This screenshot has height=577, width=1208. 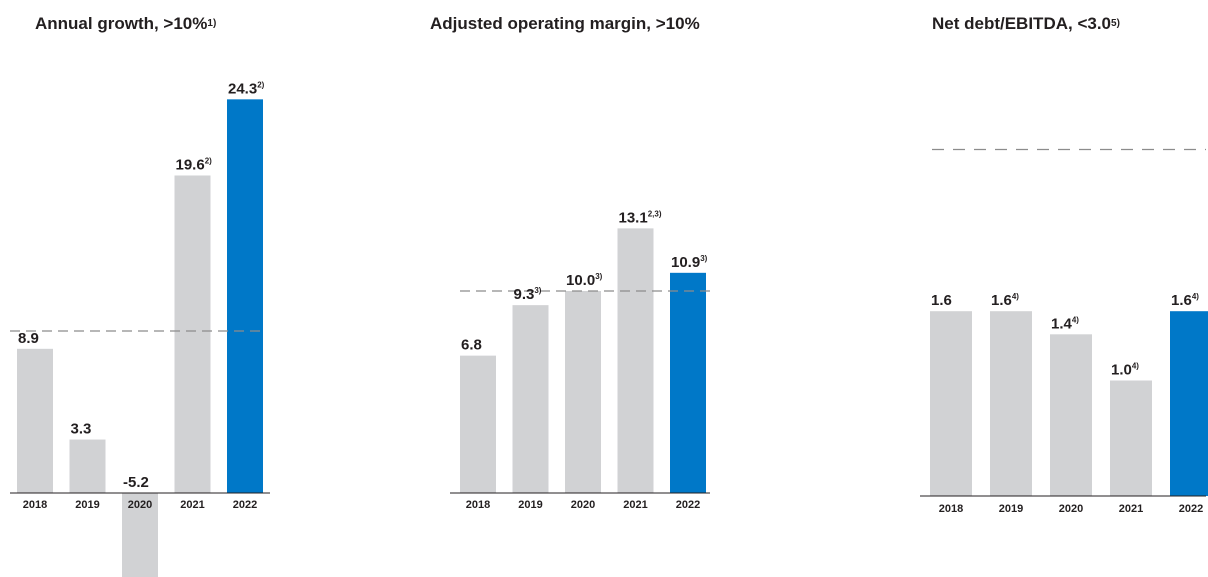 I want to click on data-label: 1.04), so click(x=1125, y=370).